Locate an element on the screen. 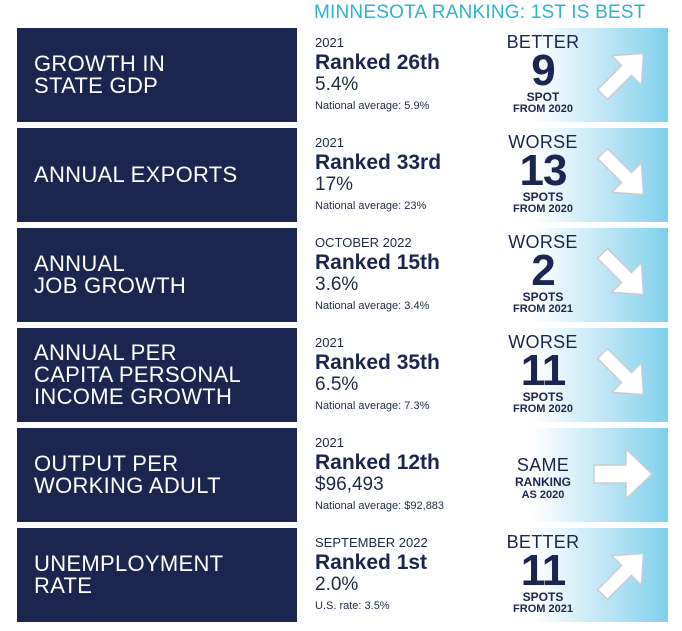  metric-label-box: ANNUAL EXPORTS is located at coordinates (157, 175).